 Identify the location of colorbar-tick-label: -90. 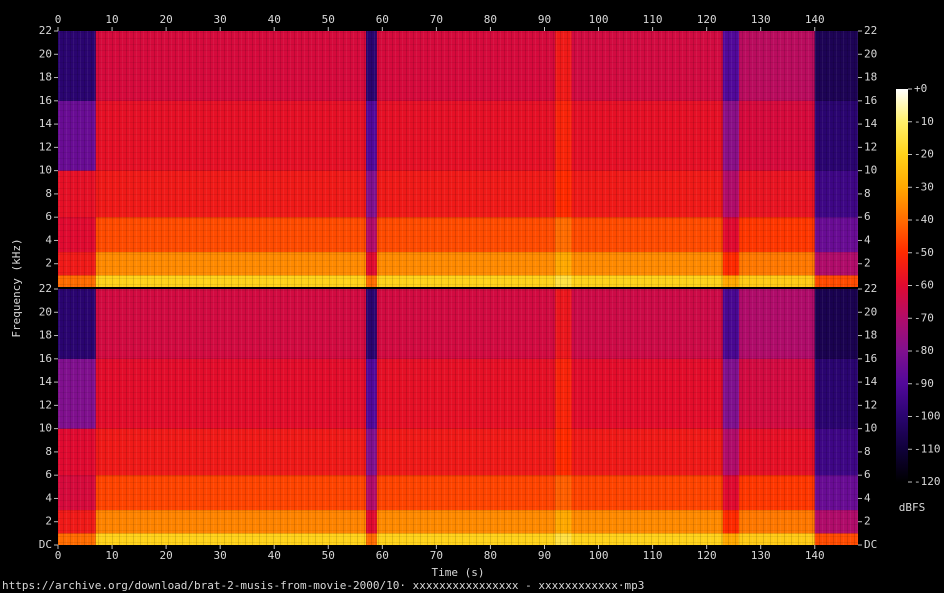
(924, 383).